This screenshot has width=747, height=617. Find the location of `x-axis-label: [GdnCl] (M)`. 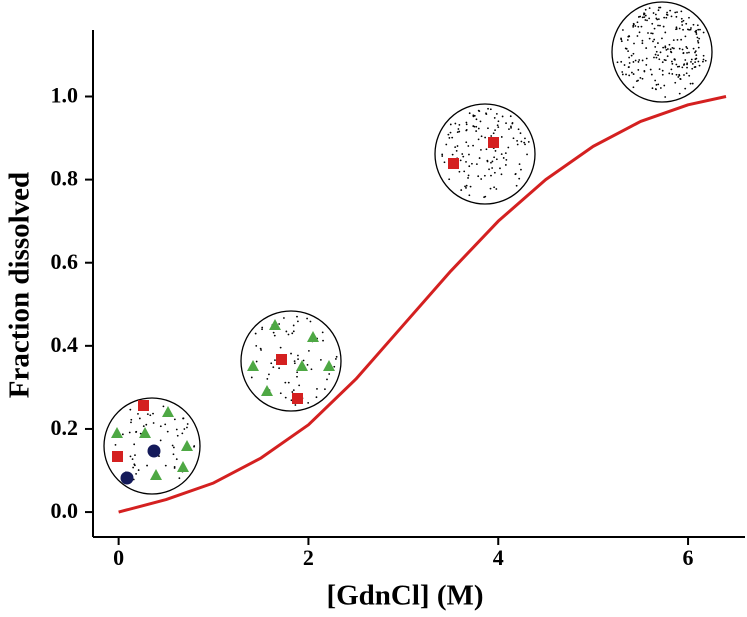

x-axis-label: [GdnCl] (M) is located at coordinates (404, 596).